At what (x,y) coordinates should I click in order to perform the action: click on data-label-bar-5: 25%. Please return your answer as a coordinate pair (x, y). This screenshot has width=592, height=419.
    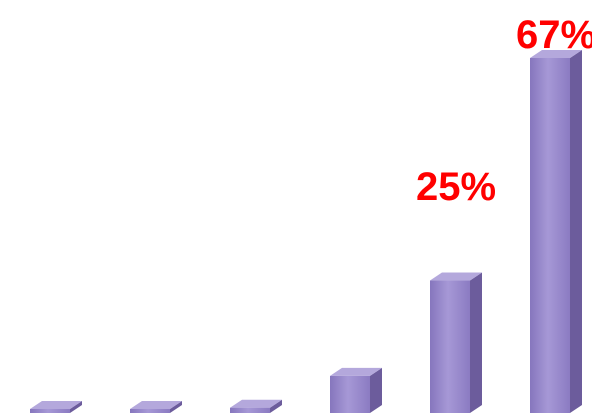
    Looking at the image, I should click on (456, 187).